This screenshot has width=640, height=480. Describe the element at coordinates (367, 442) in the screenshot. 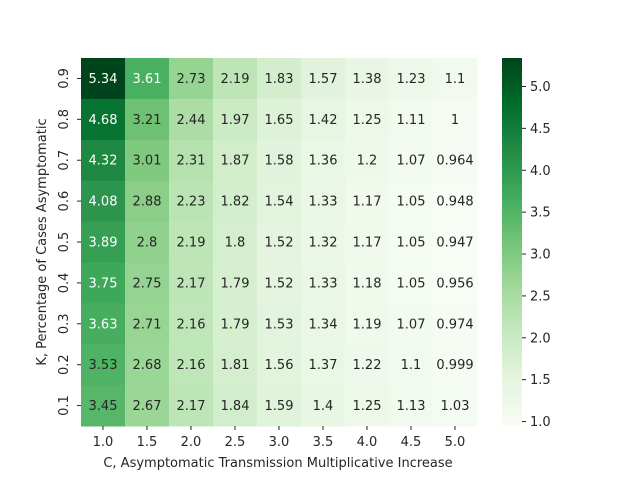

I see `x-tick-label: 4.0` at that location.